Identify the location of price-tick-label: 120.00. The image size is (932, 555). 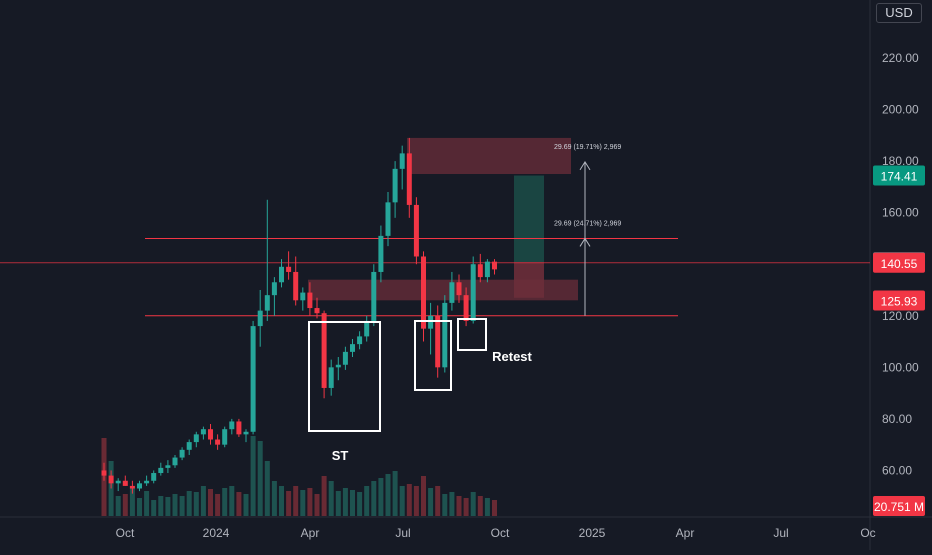
(900, 316).